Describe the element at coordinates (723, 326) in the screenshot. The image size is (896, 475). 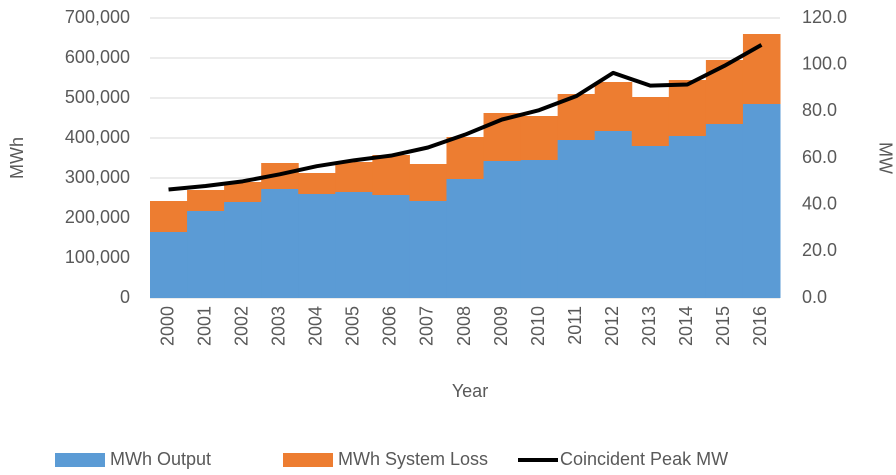
I see `x-tick-label: 2015` at that location.